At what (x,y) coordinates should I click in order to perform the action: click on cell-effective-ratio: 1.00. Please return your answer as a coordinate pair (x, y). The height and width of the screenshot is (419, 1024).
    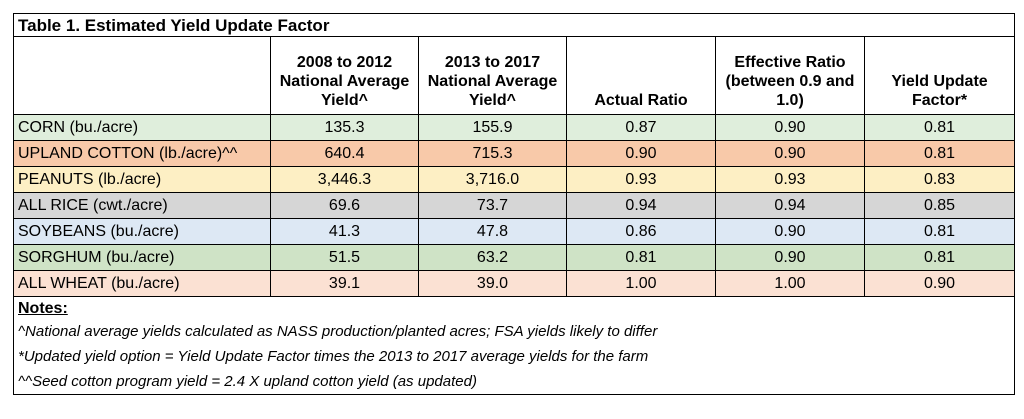
    Looking at the image, I should click on (790, 283).